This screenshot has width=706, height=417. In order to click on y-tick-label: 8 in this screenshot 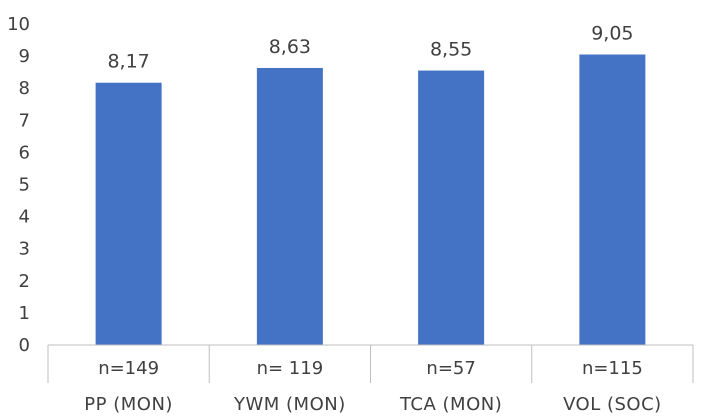, I will do `click(24, 88)`.